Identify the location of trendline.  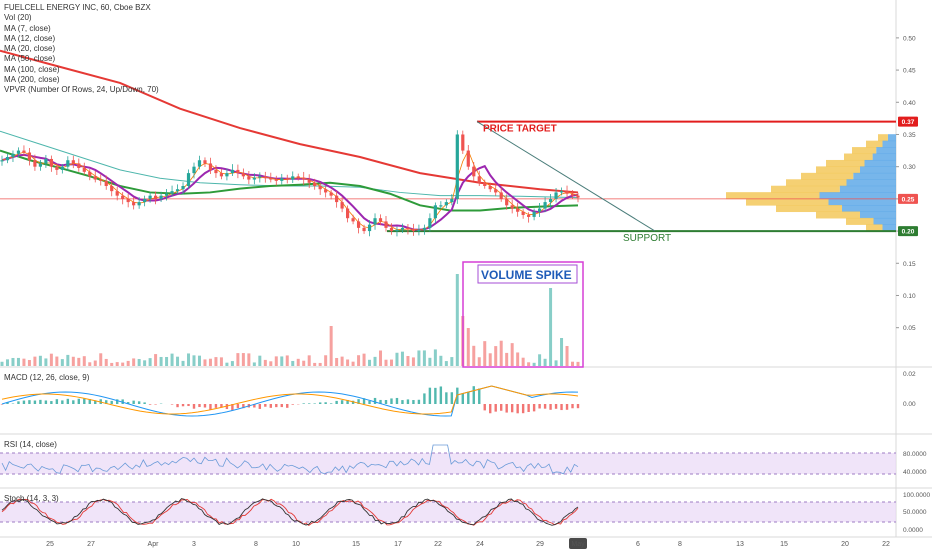
(566, 176).